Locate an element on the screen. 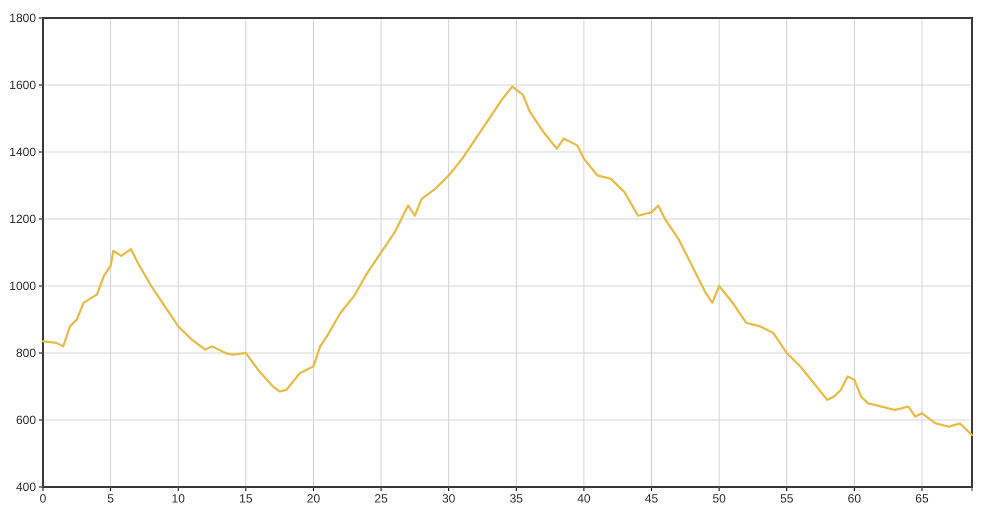  x-tick-label: 35 is located at coordinates (517, 499).